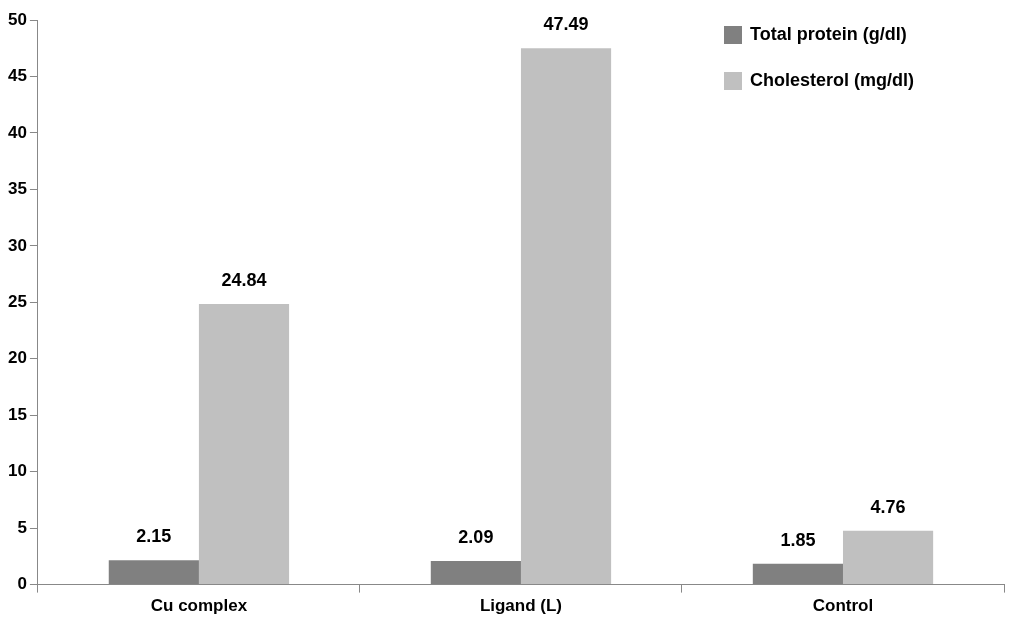 Image resolution: width=1019 pixels, height=626 pixels. I want to click on y-tick-label: 25, so click(17, 301).